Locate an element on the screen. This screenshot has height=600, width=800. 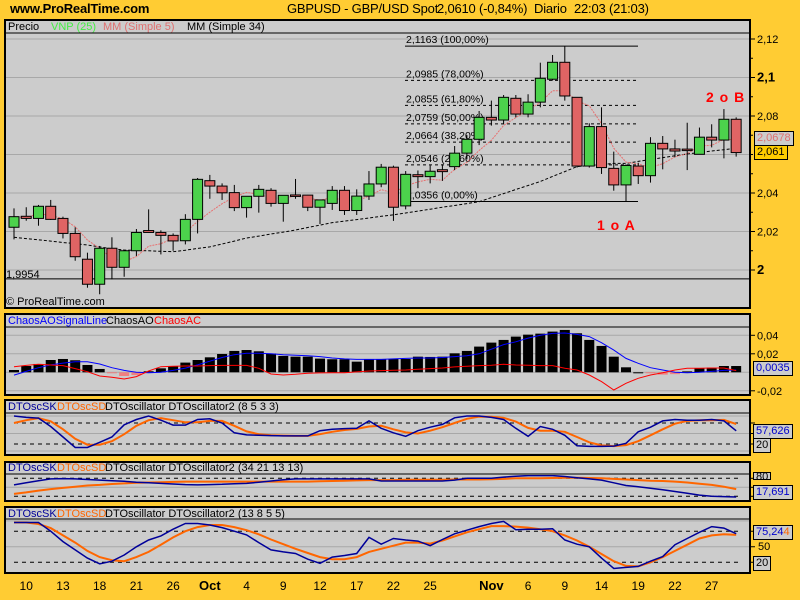
price-axis-label: 2,1 is located at coordinates (766, 77).